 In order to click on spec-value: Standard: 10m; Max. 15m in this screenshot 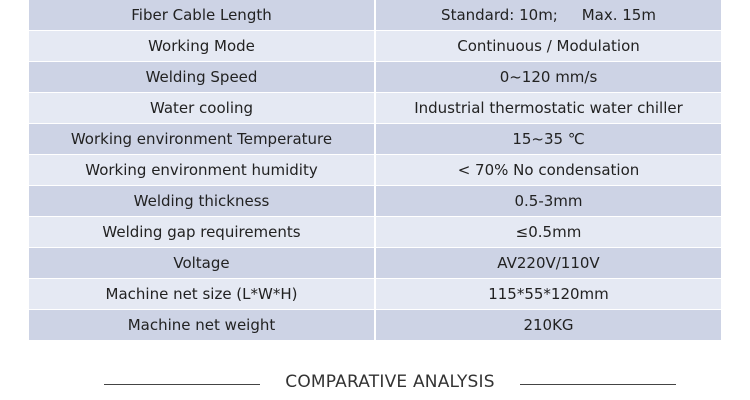, I will do `click(548, 15)`.